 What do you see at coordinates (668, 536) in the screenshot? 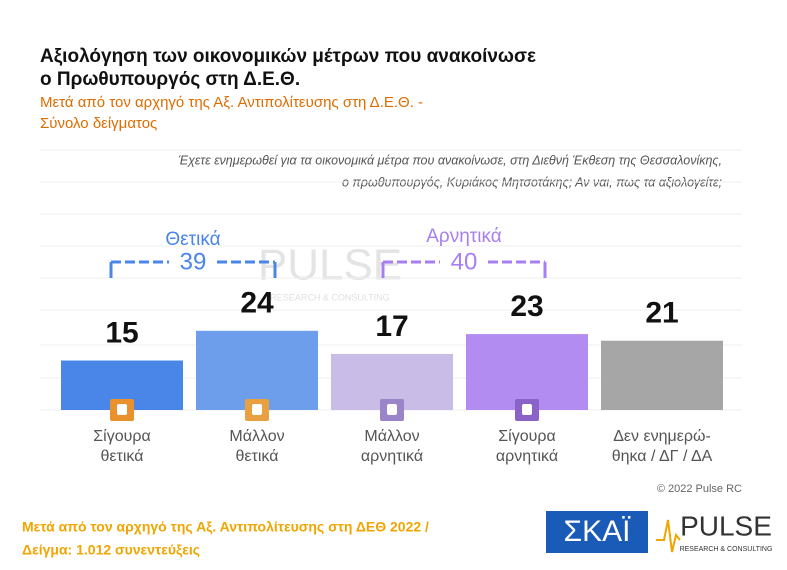
I see `pulse-icon` at bounding box center [668, 536].